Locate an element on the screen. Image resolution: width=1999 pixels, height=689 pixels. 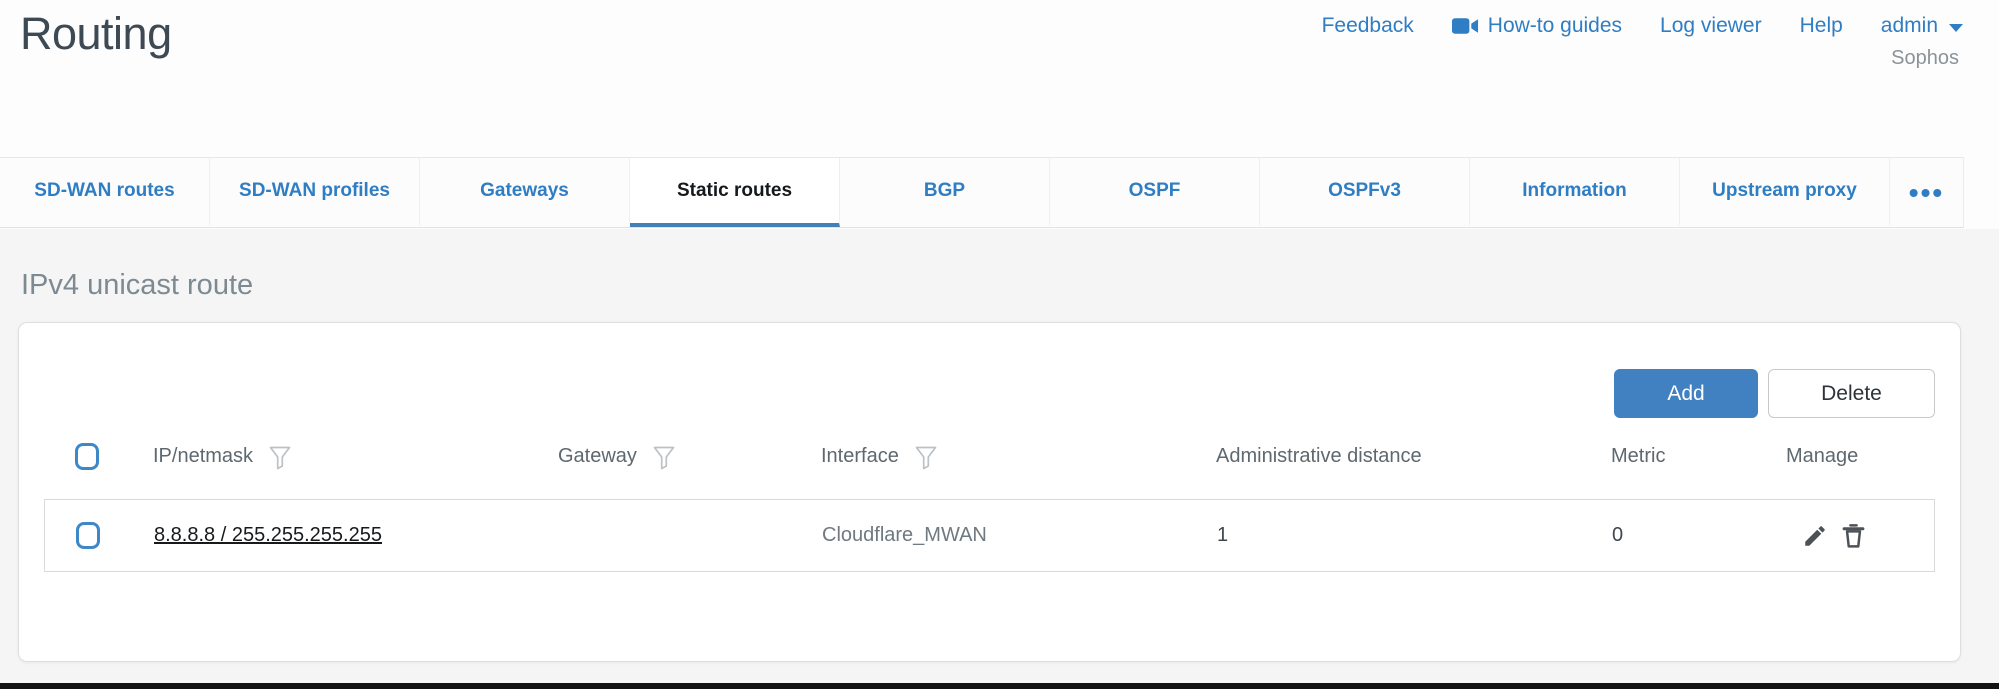
header-checkbox-cell is located at coordinates (98, 456).